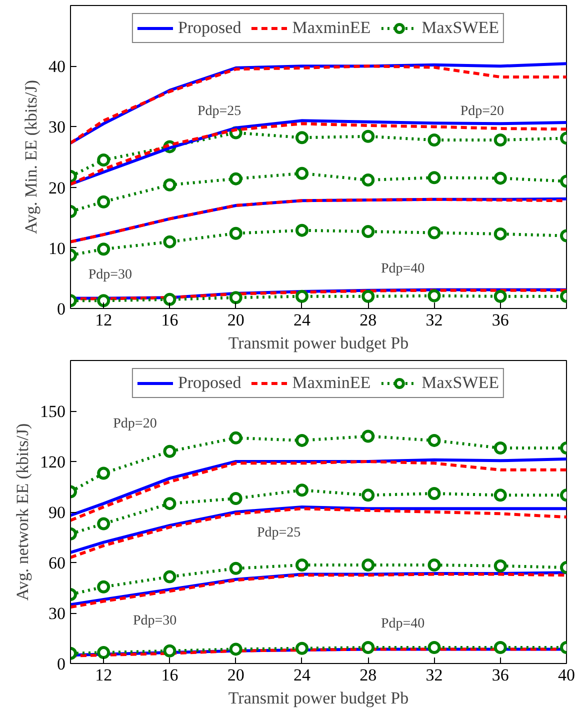 The image size is (578, 717). Describe the element at coordinates (53, 462) in the screenshot. I see `y-tick-label: 120` at that location.